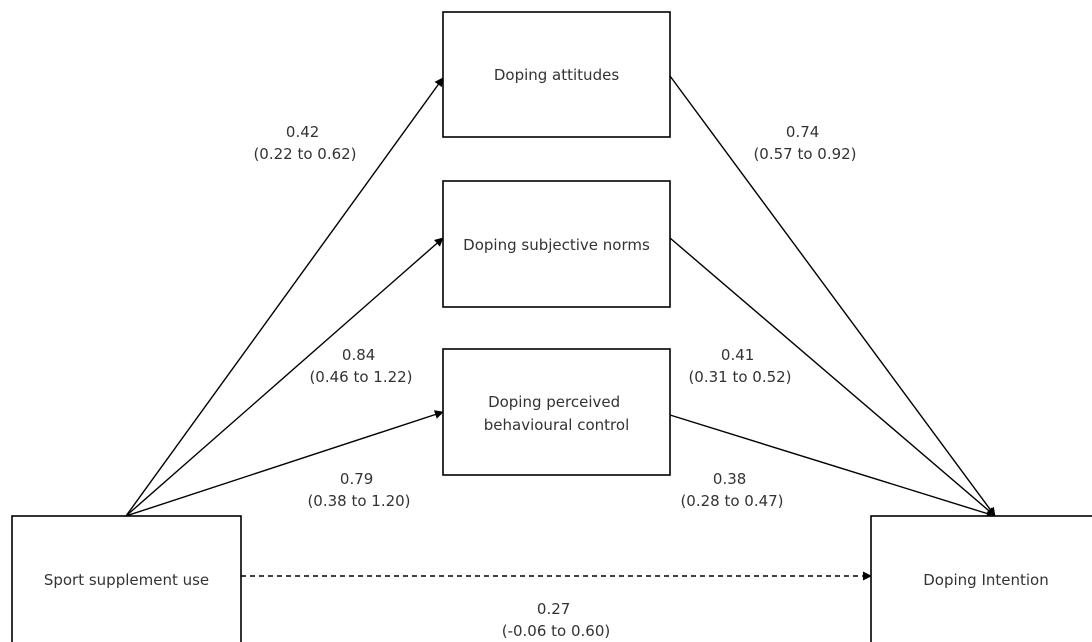  What do you see at coordinates (302, 132) in the screenshot?
I see `coefficient-label: 0.42` at bounding box center [302, 132].